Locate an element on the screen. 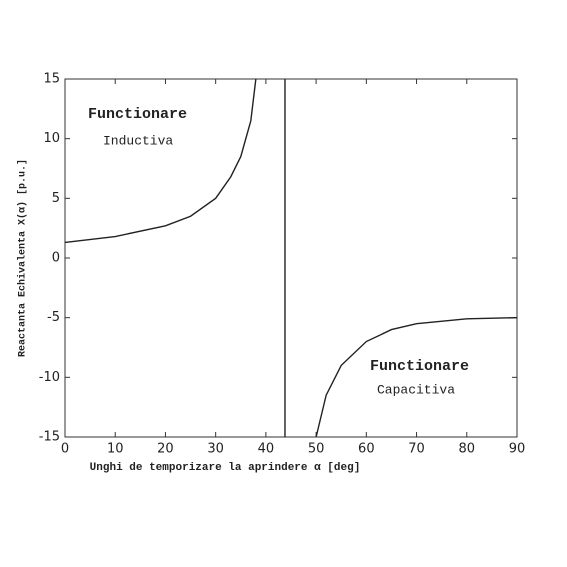 The width and height of the screenshot is (567, 567). x-tick-label: 50 is located at coordinates (316, 449).